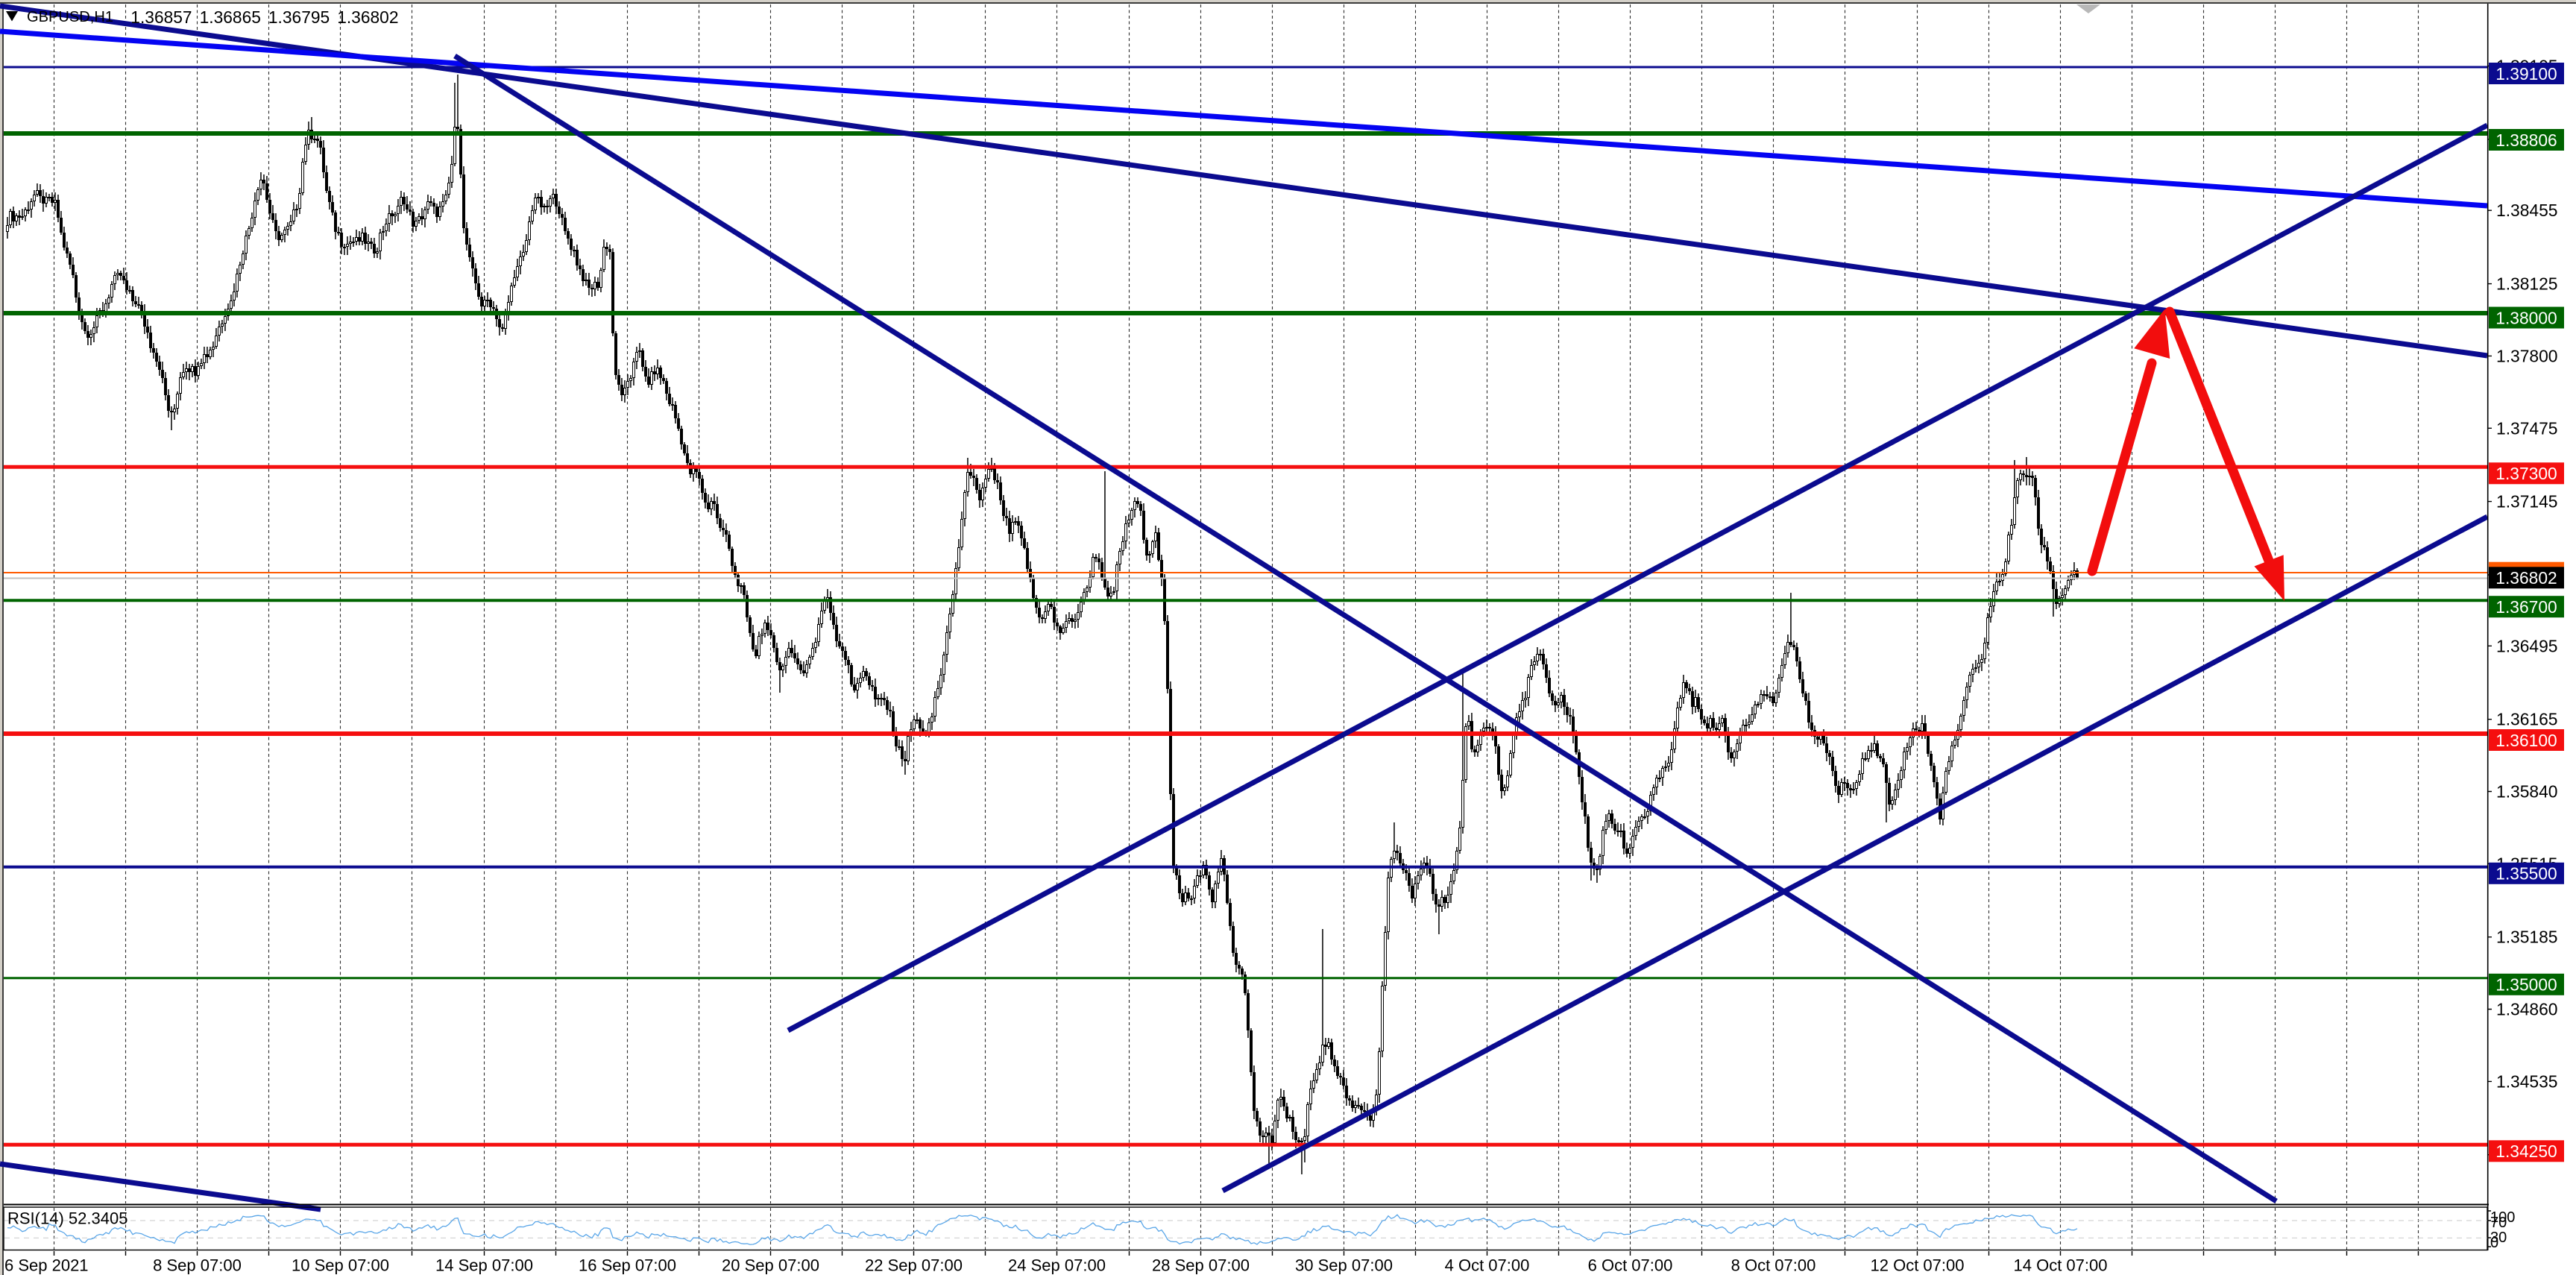 Image resolution: width=2576 pixels, height=1275 pixels. What do you see at coordinates (340, 1265) in the screenshot?
I see `svg-text: 10 Sep 07:00` at bounding box center [340, 1265].